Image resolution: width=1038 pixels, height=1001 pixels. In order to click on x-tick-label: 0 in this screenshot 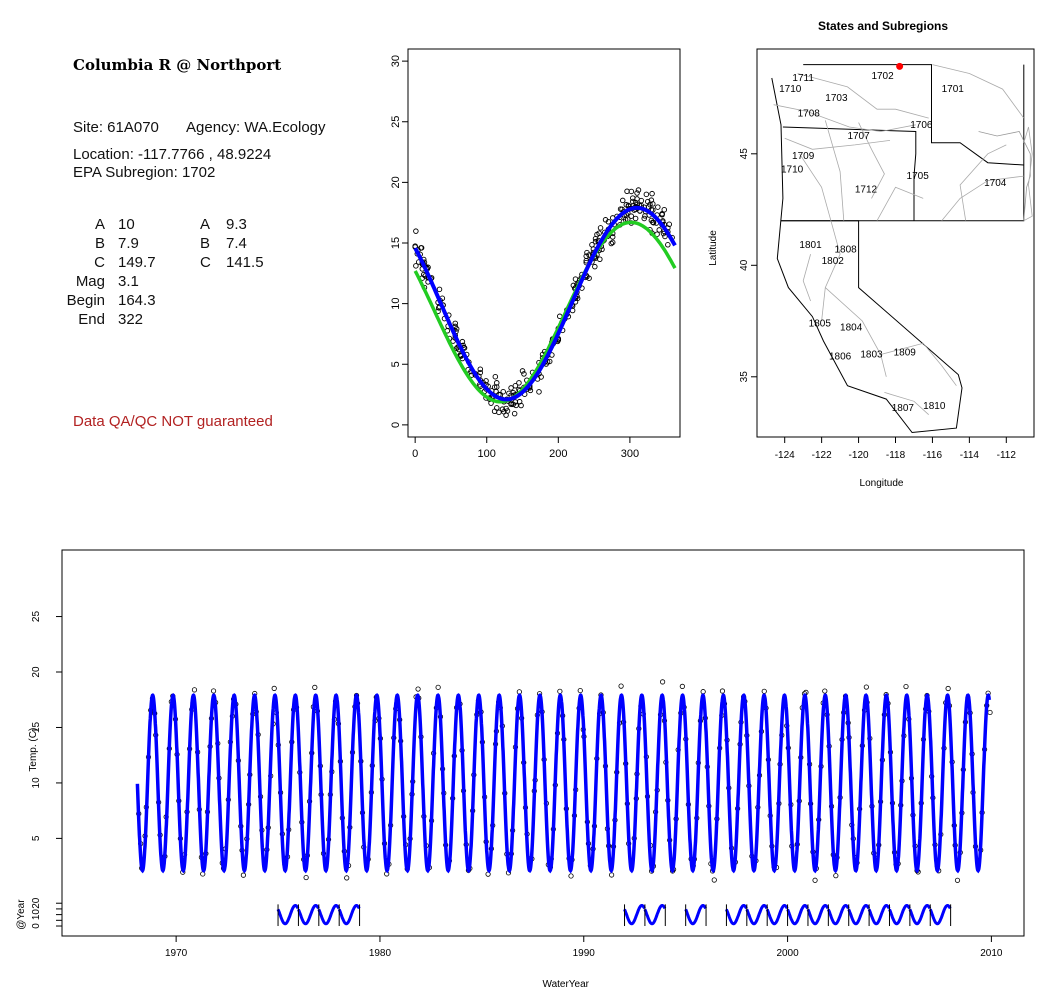, I will do `click(415, 454)`.